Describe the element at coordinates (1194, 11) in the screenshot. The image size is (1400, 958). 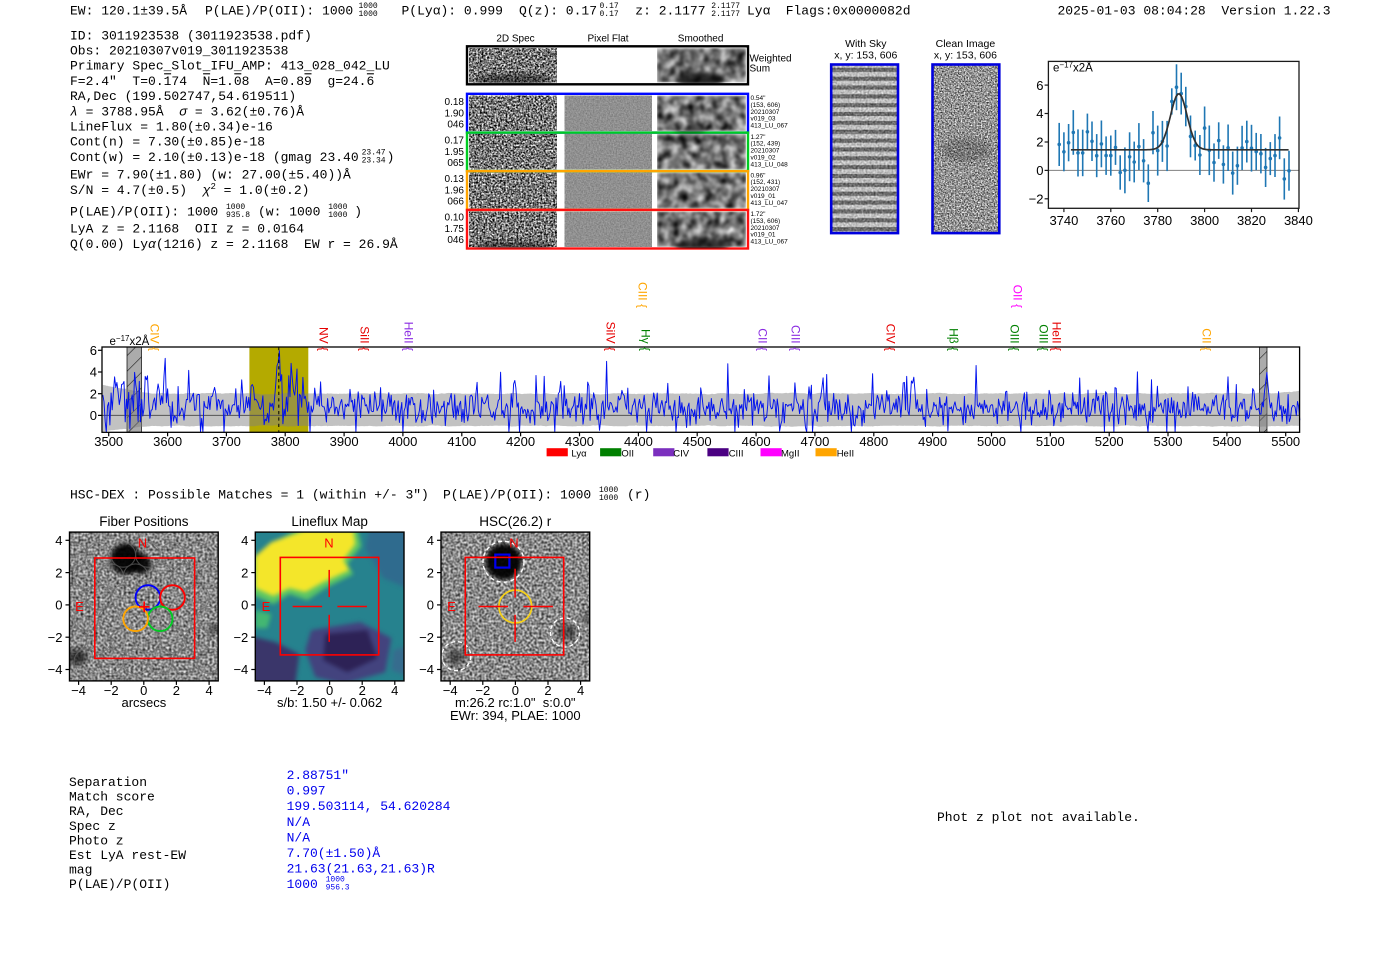
I see `svg-text:2025-01-03 08:04:28 Version 1: 2025-01-03 08:04:28 Version 1.22.3` at that location.